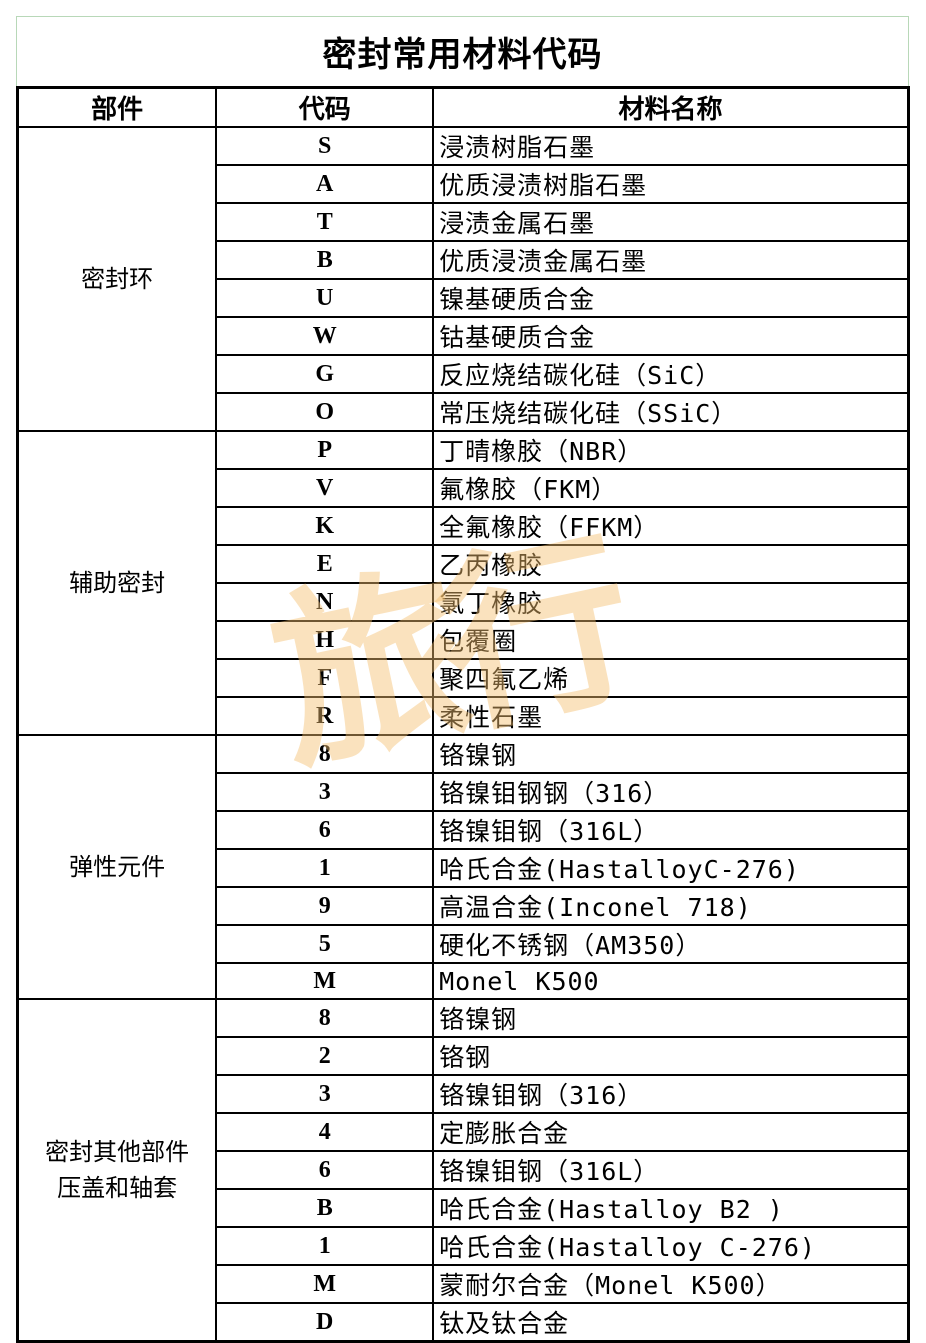  Describe the element at coordinates (325, 602) in the screenshot. I see `code-cell: N` at that location.